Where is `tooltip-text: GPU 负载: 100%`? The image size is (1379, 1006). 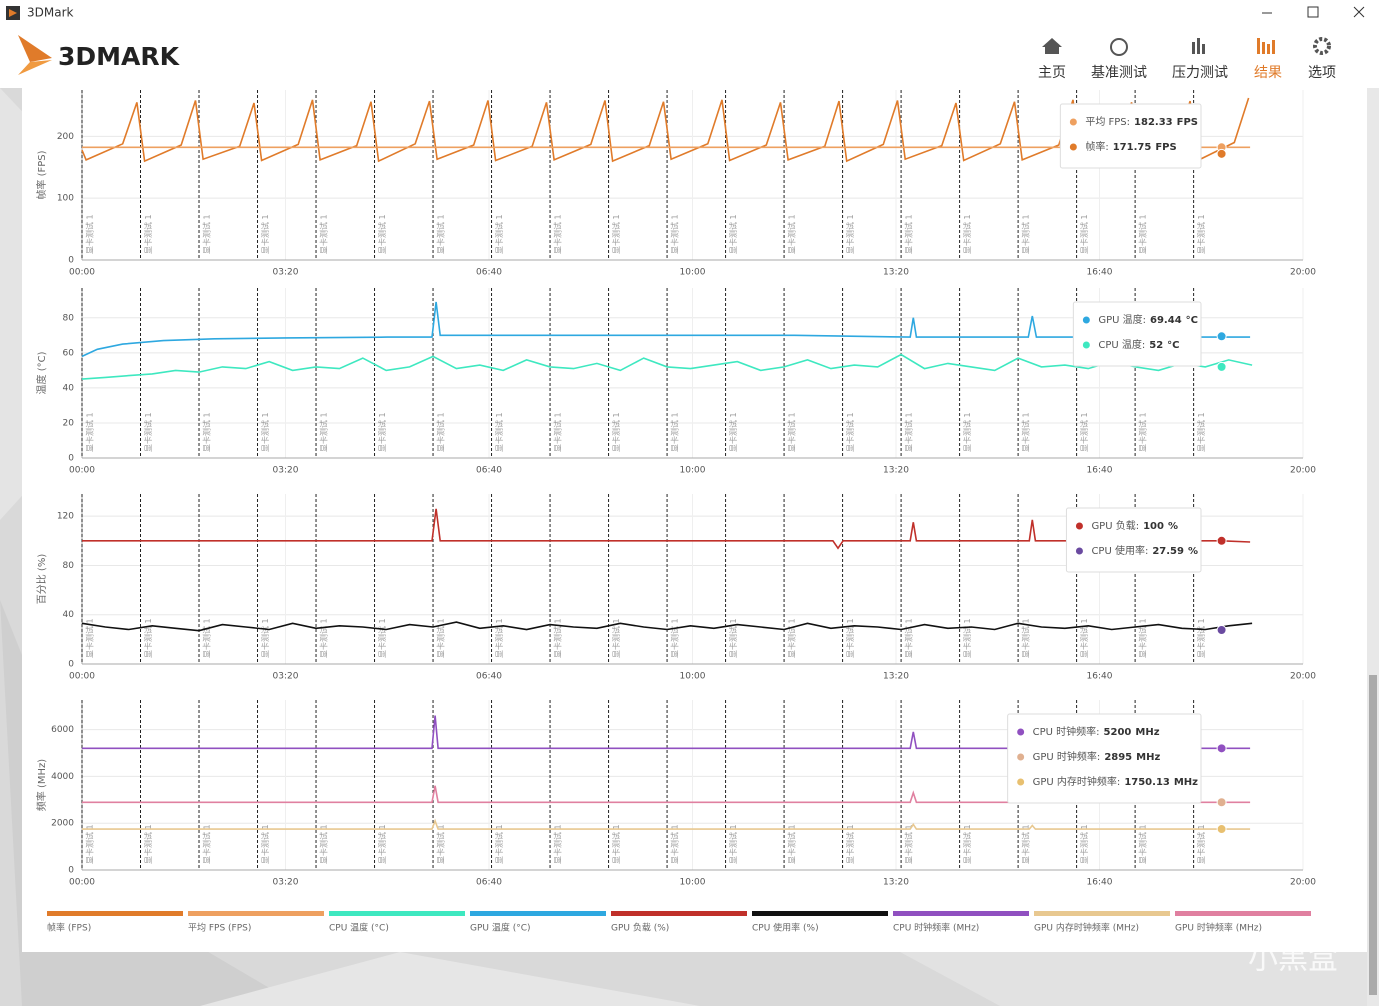 tooltip-text: GPU 负载: 100% is located at coordinates (1134, 525).